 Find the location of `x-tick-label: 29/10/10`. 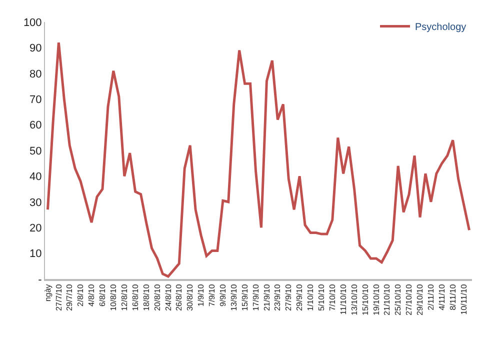

x-tick-label: 29/10/10 is located at coordinates (420, 300).